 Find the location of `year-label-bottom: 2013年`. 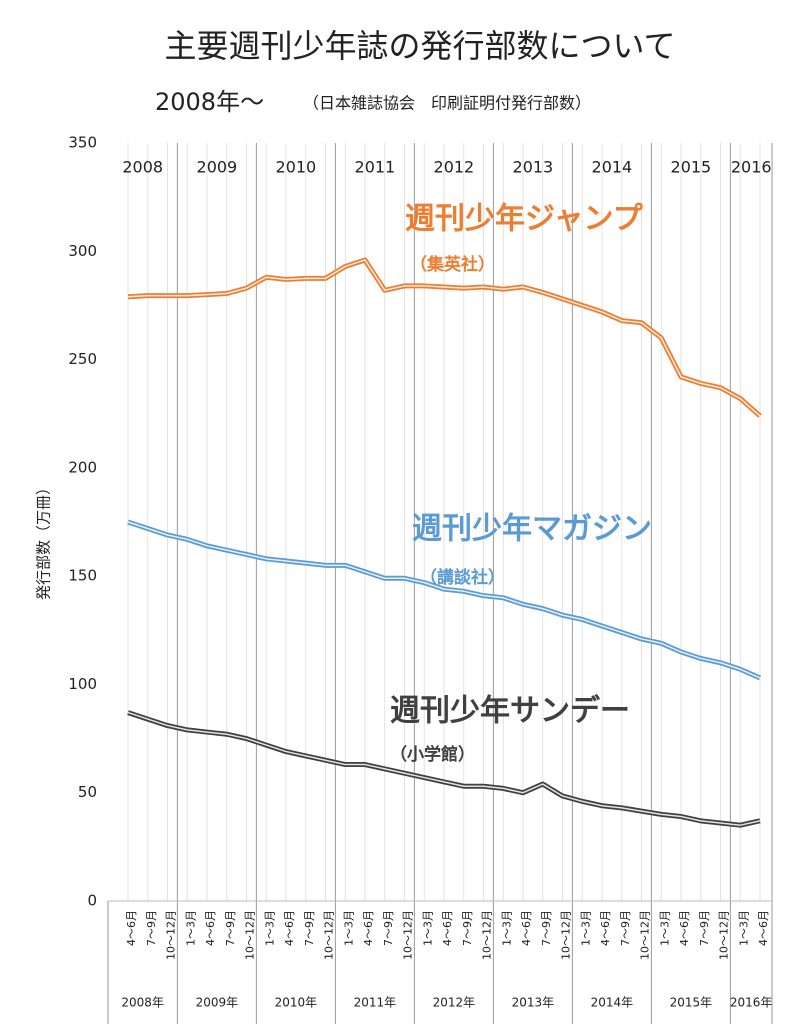

year-label-bottom: 2013年 is located at coordinates (533, 1003).